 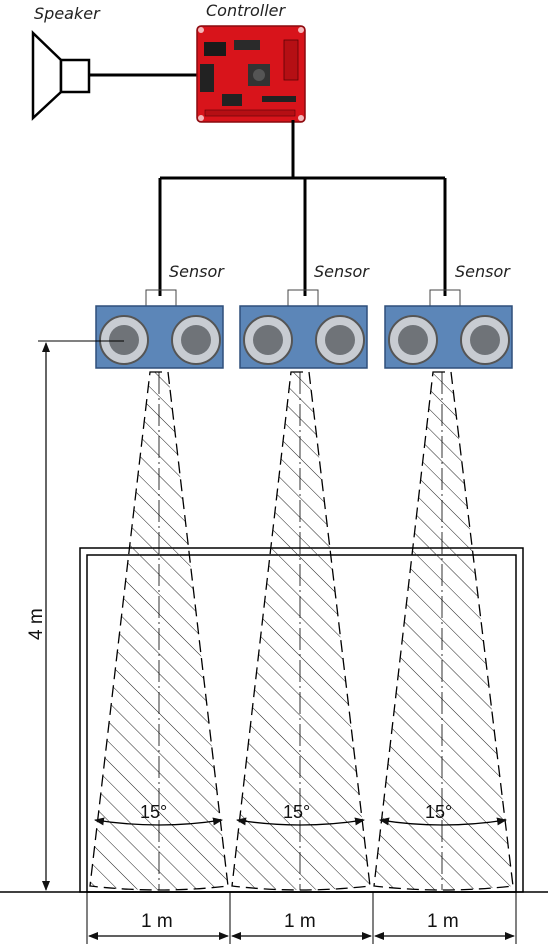 What do you see at coordinates (302, 208) in the screenshot?
I see `sensor-bus-wiring` at bounding box center [302, 208].